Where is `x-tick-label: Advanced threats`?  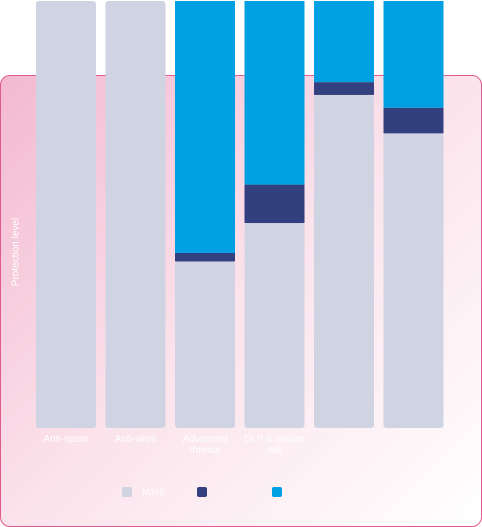
x-tick-label: Advanced threats is located at coordinates (205, 445).